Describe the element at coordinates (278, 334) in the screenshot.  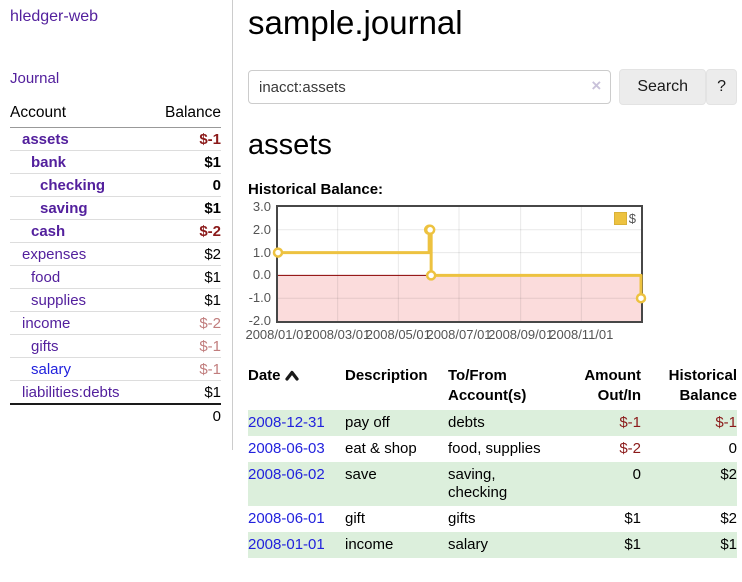
I see `x-tick-label: 2008/01/01` at that location.